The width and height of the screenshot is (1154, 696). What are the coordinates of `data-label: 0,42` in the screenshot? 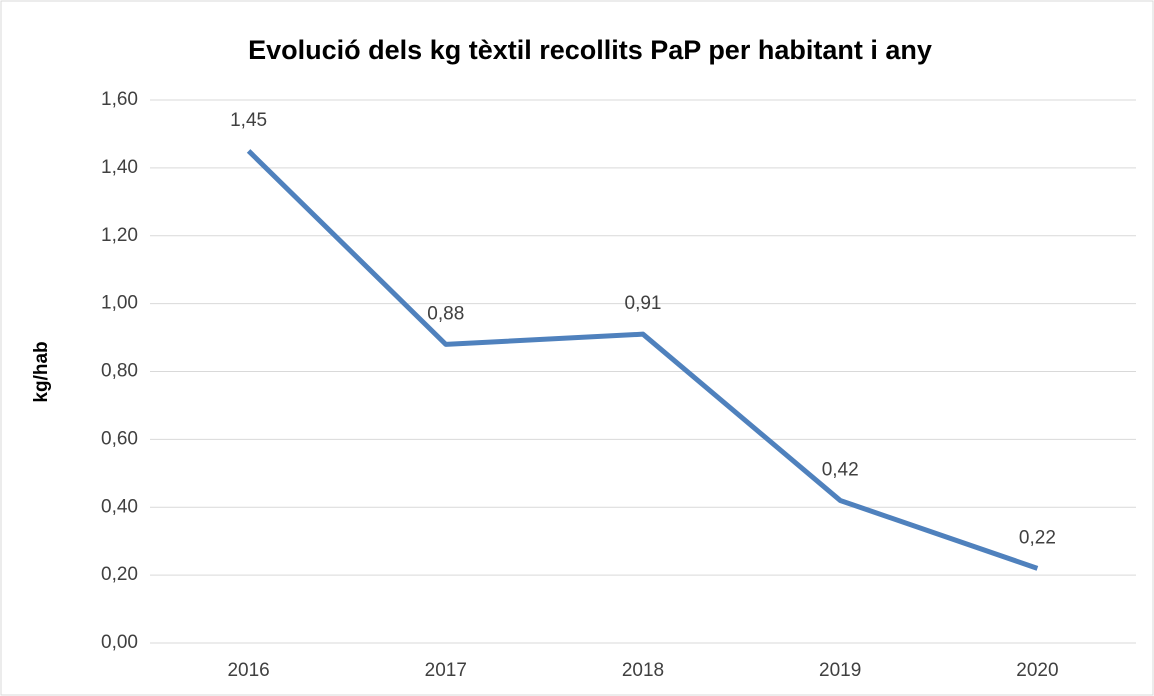 It's located at (840, 469).